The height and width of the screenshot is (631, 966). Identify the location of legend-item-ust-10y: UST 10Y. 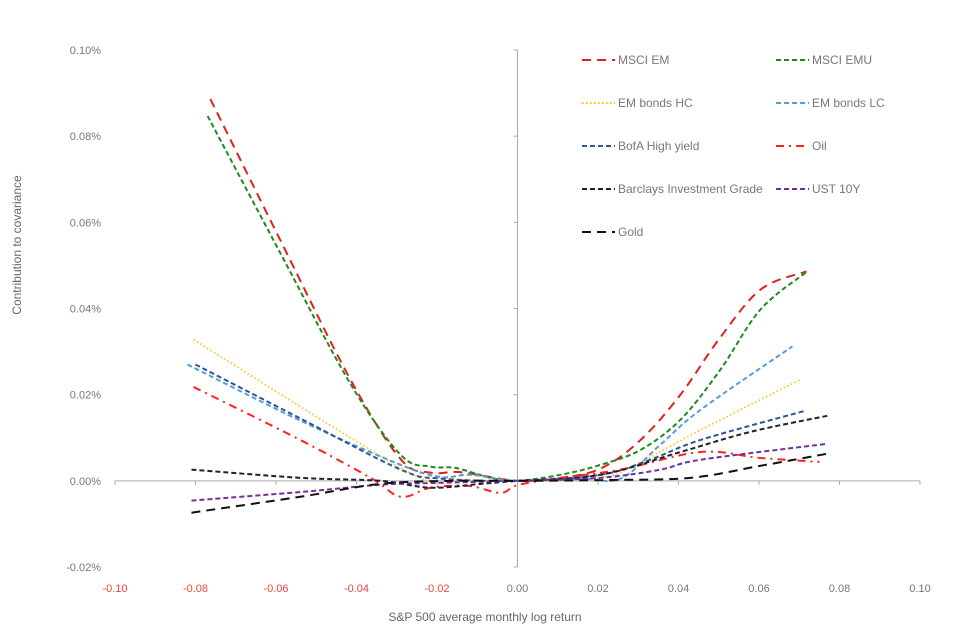
(818, 189).